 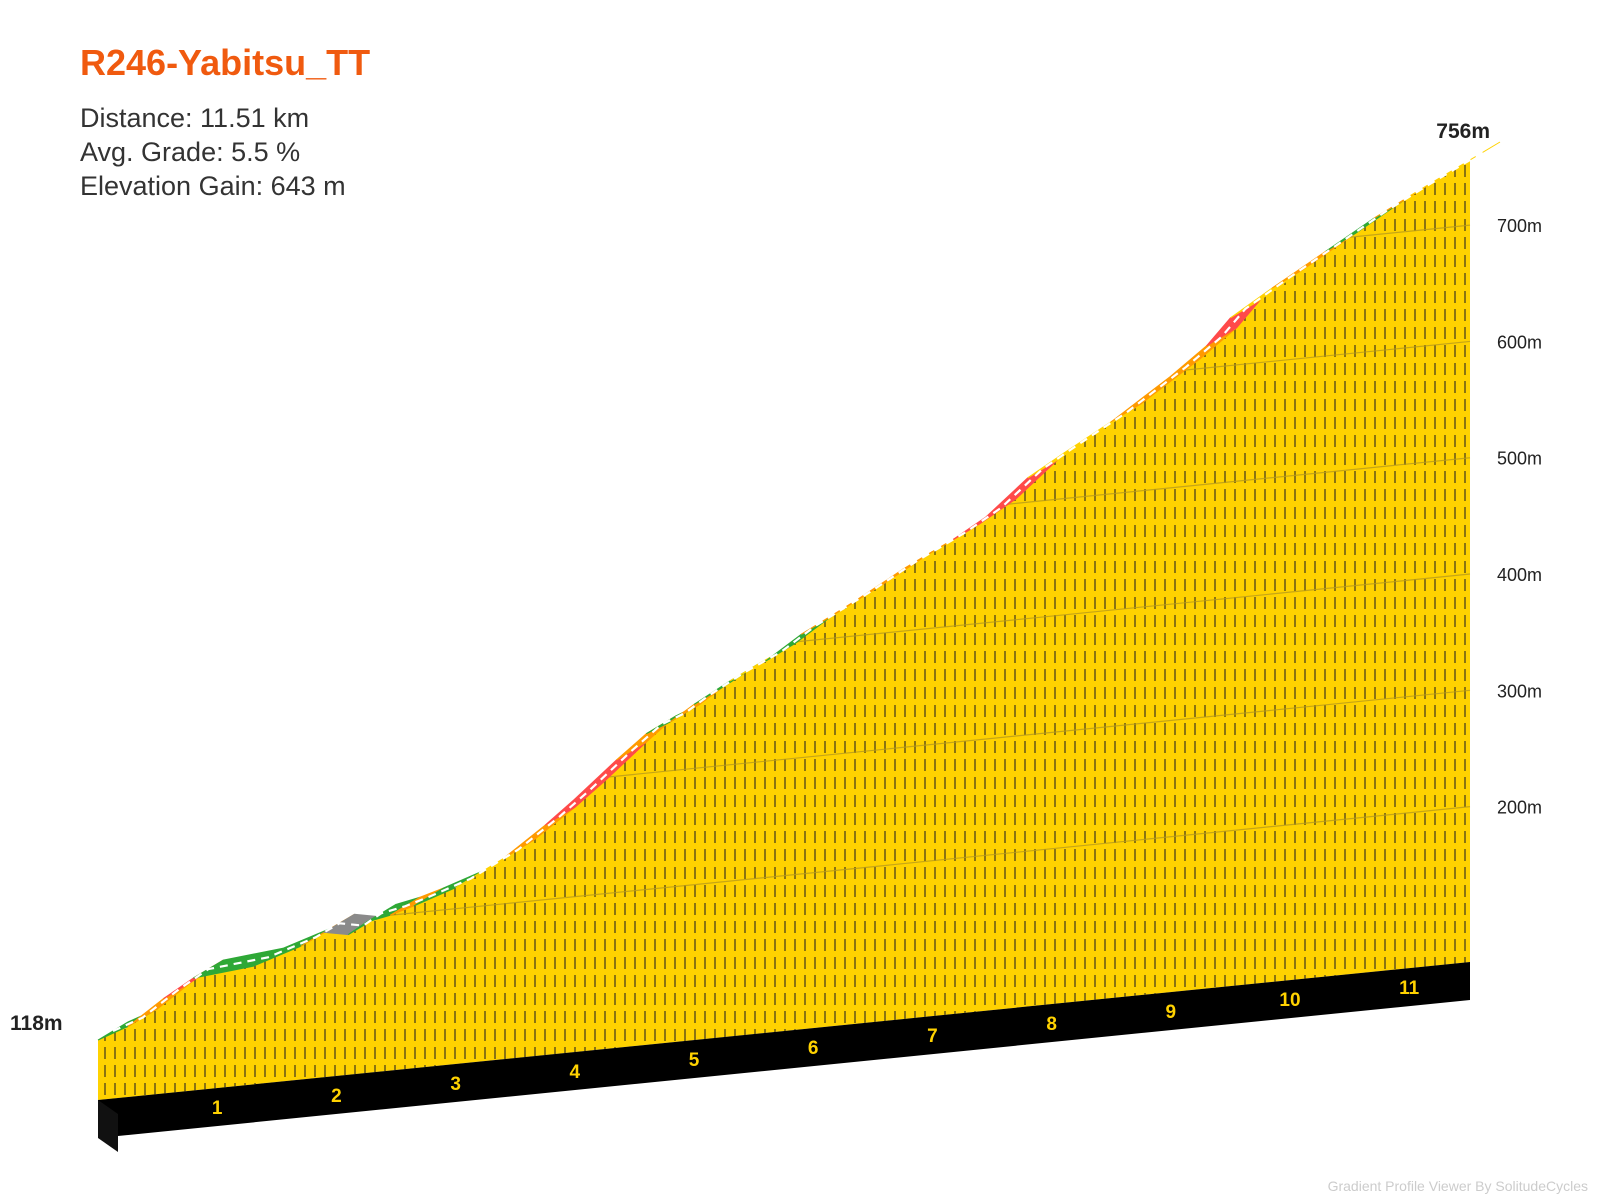 I want to click on elevation-label-400: 400m, so click(x=1519, y=575).